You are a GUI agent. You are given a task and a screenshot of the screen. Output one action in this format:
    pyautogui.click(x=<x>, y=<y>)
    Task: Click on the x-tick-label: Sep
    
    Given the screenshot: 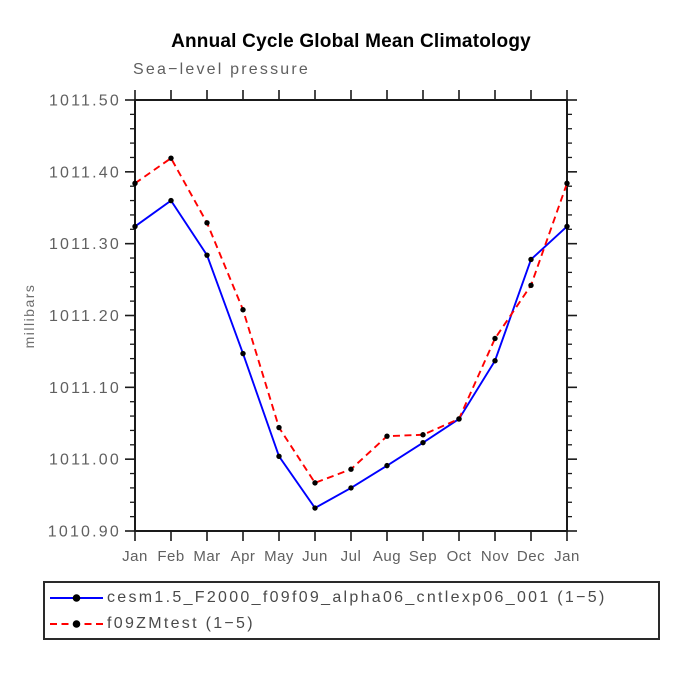 What is the action you would take?
    pyautogui.click(x=423, y=556)
    